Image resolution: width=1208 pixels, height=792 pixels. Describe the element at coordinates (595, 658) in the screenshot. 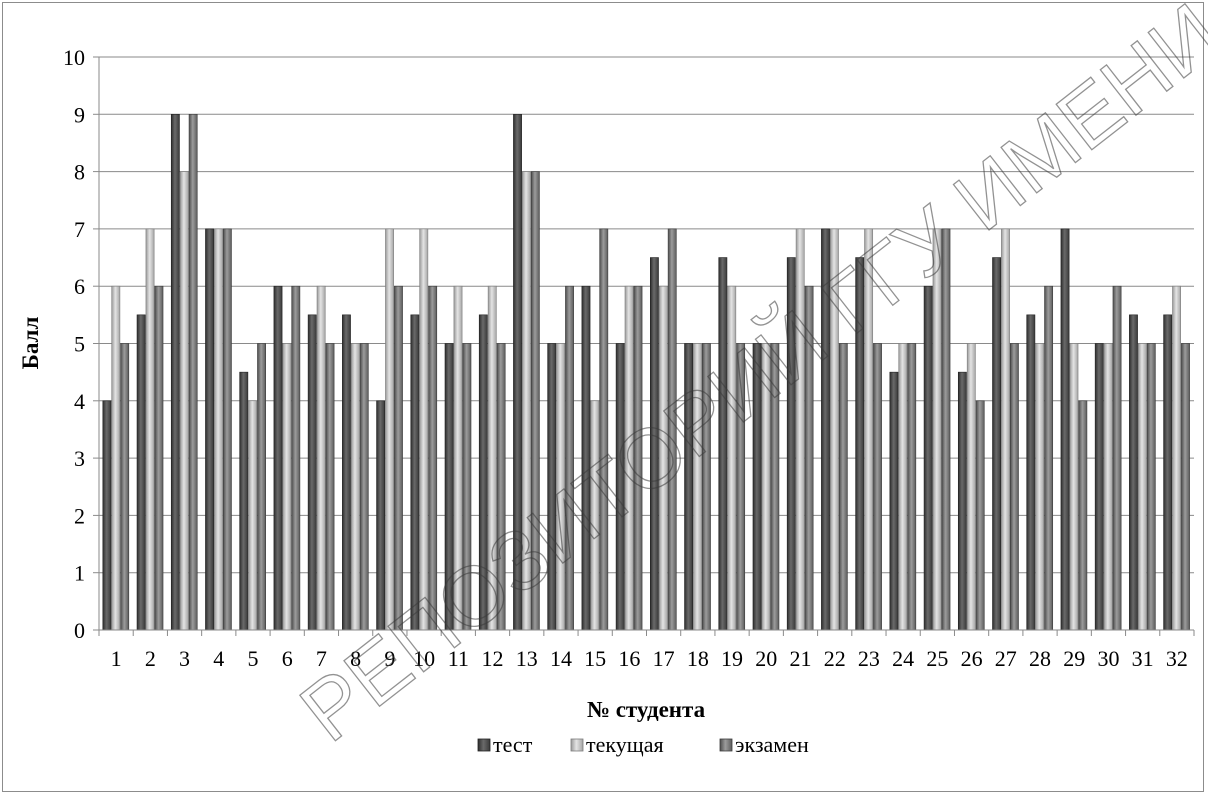

I see `x-tick-label: 15` at that location.